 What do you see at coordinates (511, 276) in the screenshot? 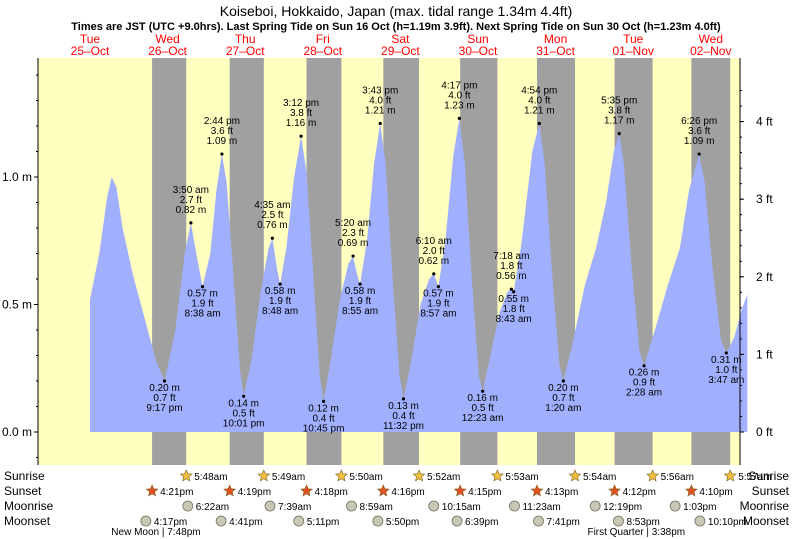
I see `extreme-label: 0.56 m` at bounding box center [511, 276].